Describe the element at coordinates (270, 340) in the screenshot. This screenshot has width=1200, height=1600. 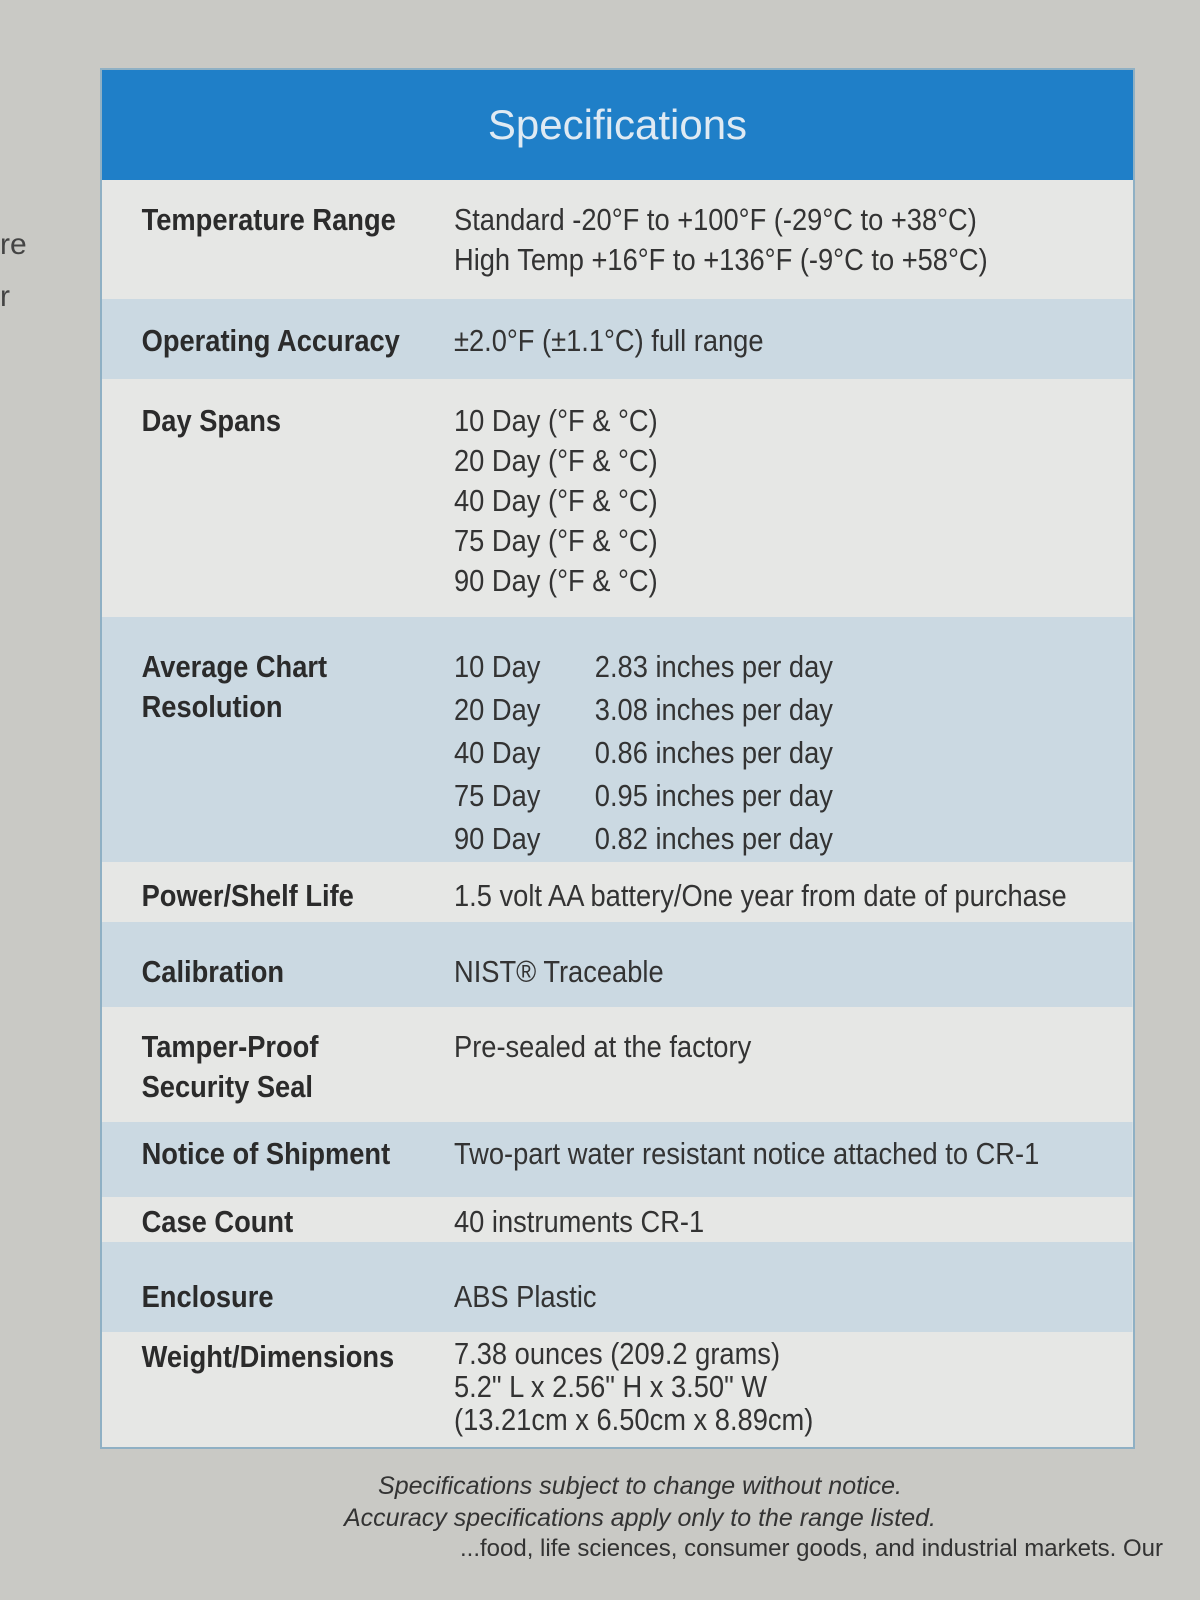
I see `row-label: Operating Accuracy` at that location.